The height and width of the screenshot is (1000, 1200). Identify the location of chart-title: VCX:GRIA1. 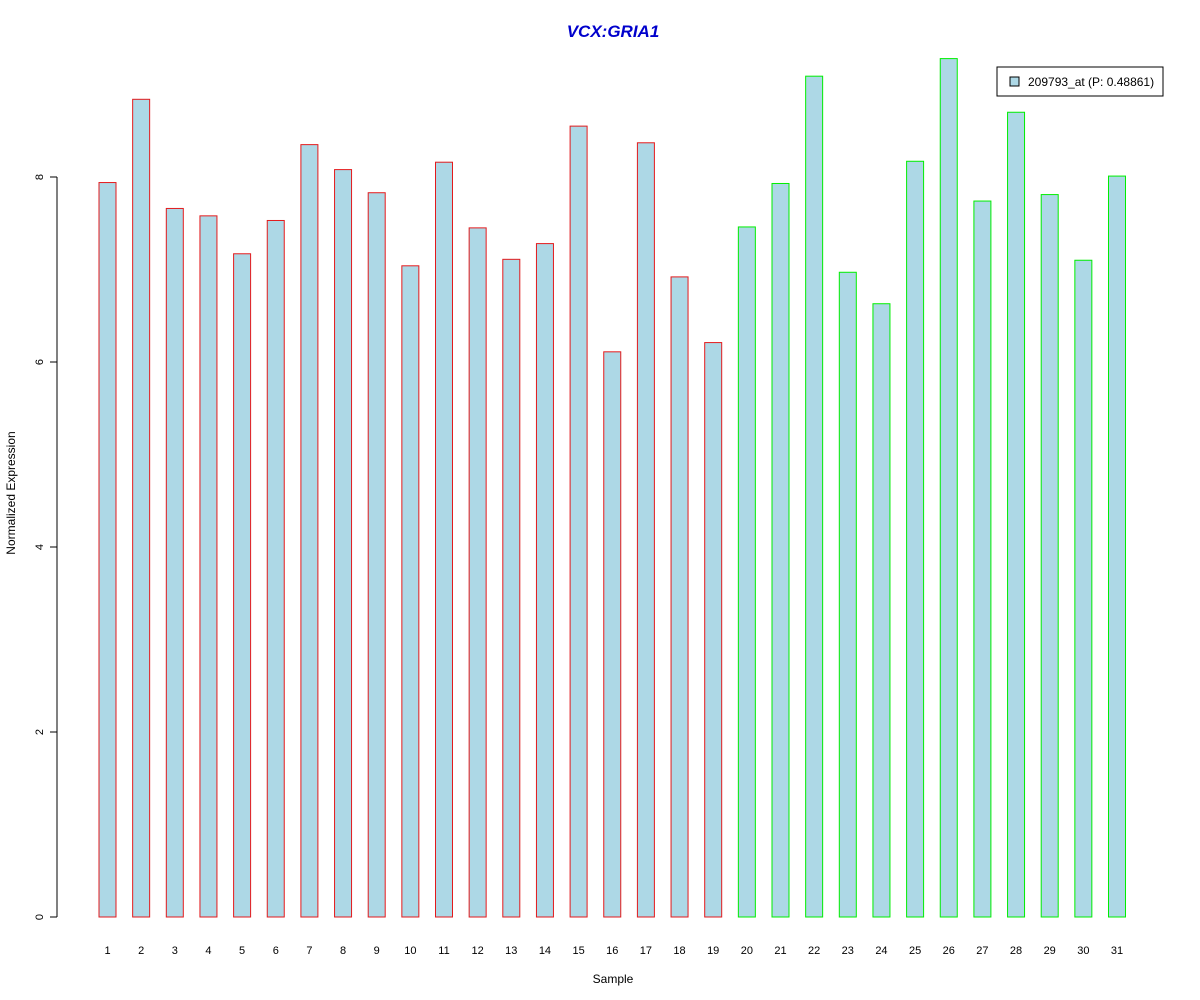
(613, 31).